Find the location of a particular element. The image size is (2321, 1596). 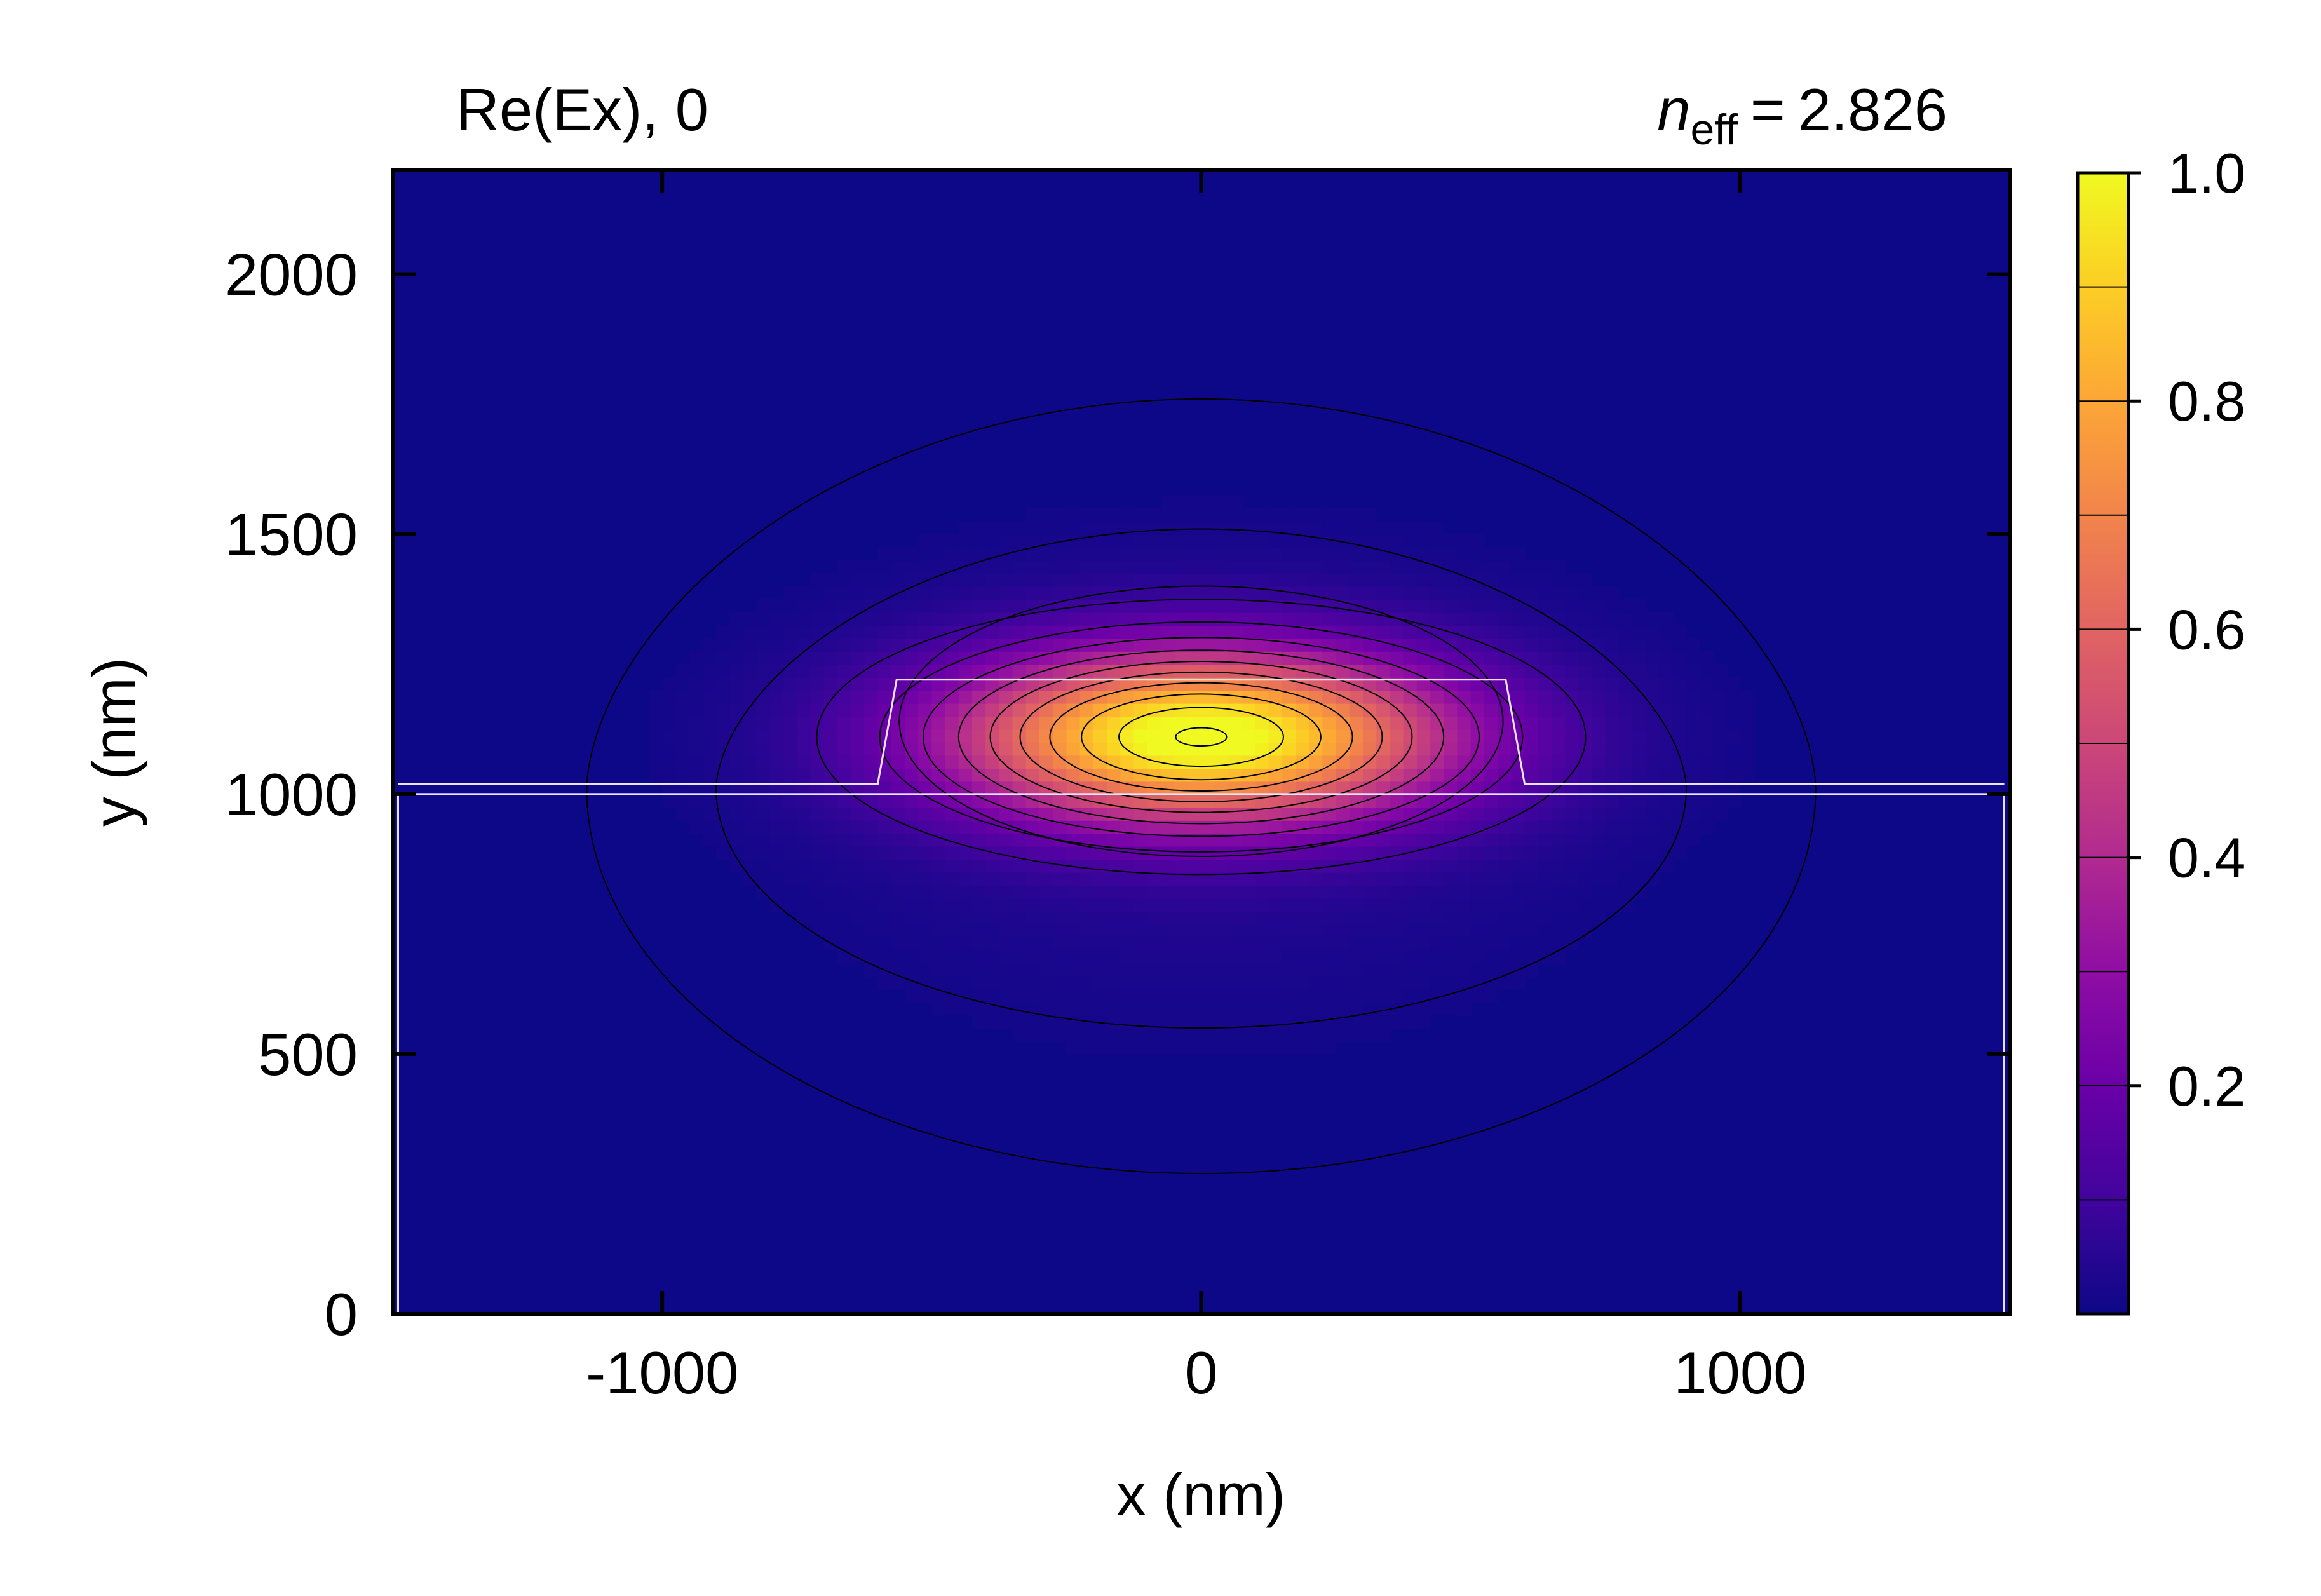

y-tick-label: 1000 is located at coordinates (292, 794).